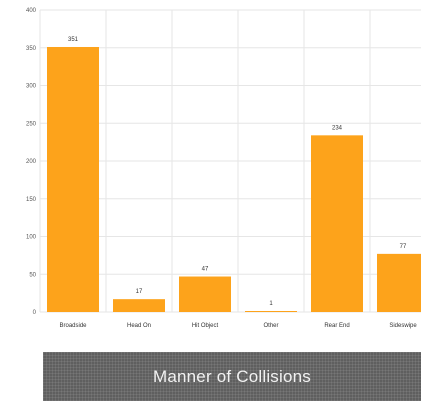  What do you see at coordinates (31, 162) in the screenshot?
I see `y-tick-label: 200` at bounding box center [31, 162].